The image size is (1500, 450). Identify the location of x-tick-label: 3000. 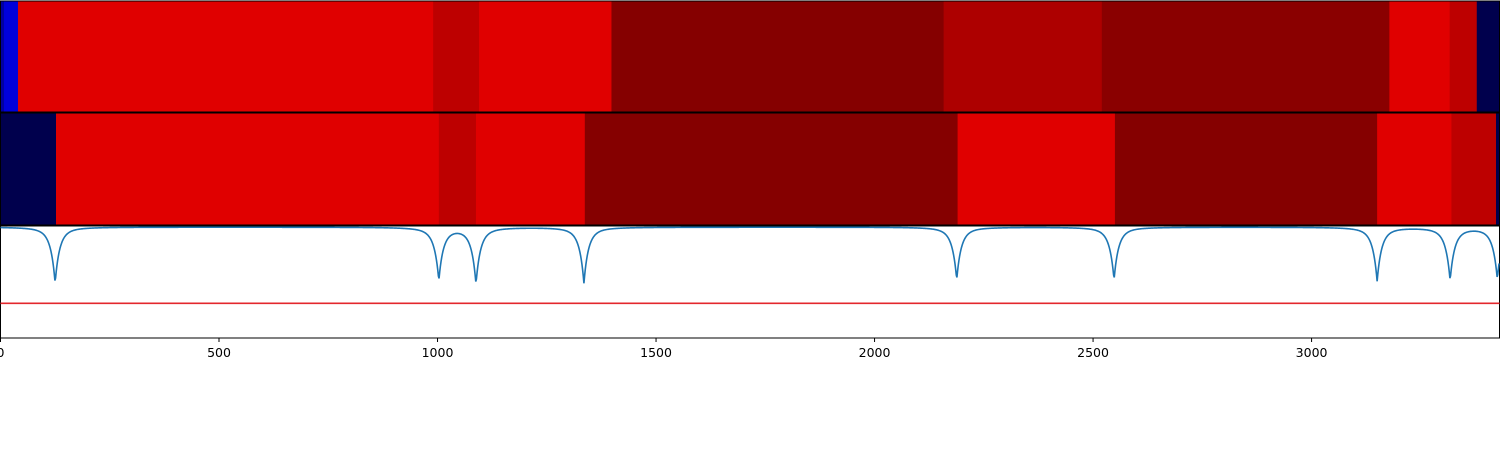
(1312, 352).